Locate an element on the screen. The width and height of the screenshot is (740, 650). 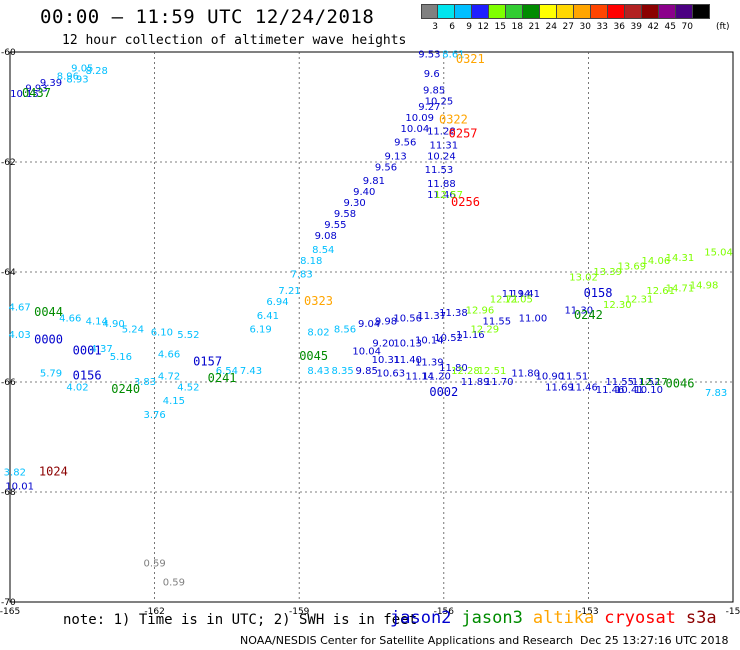
swh-point-label: 3.76 is located at coordinates (154, 415).